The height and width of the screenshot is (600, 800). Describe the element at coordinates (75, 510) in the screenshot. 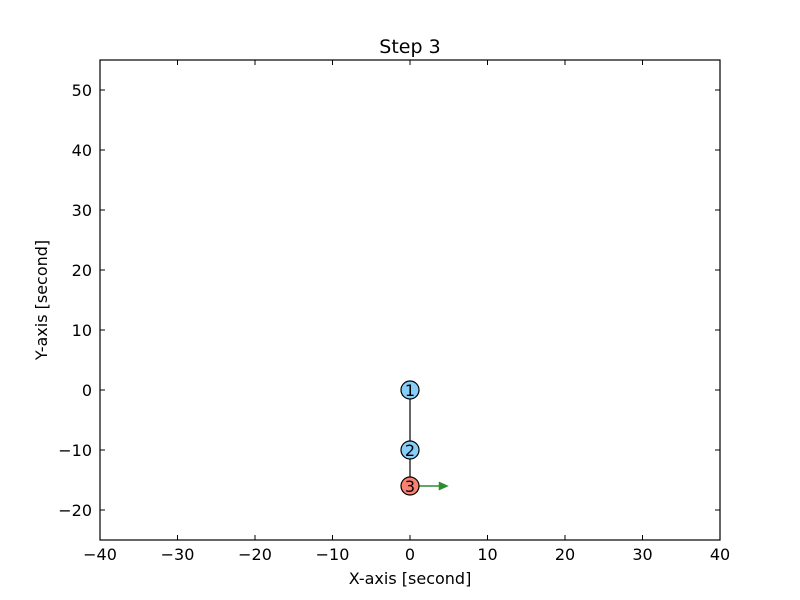

I see `y-tick-label: −20` at that location.